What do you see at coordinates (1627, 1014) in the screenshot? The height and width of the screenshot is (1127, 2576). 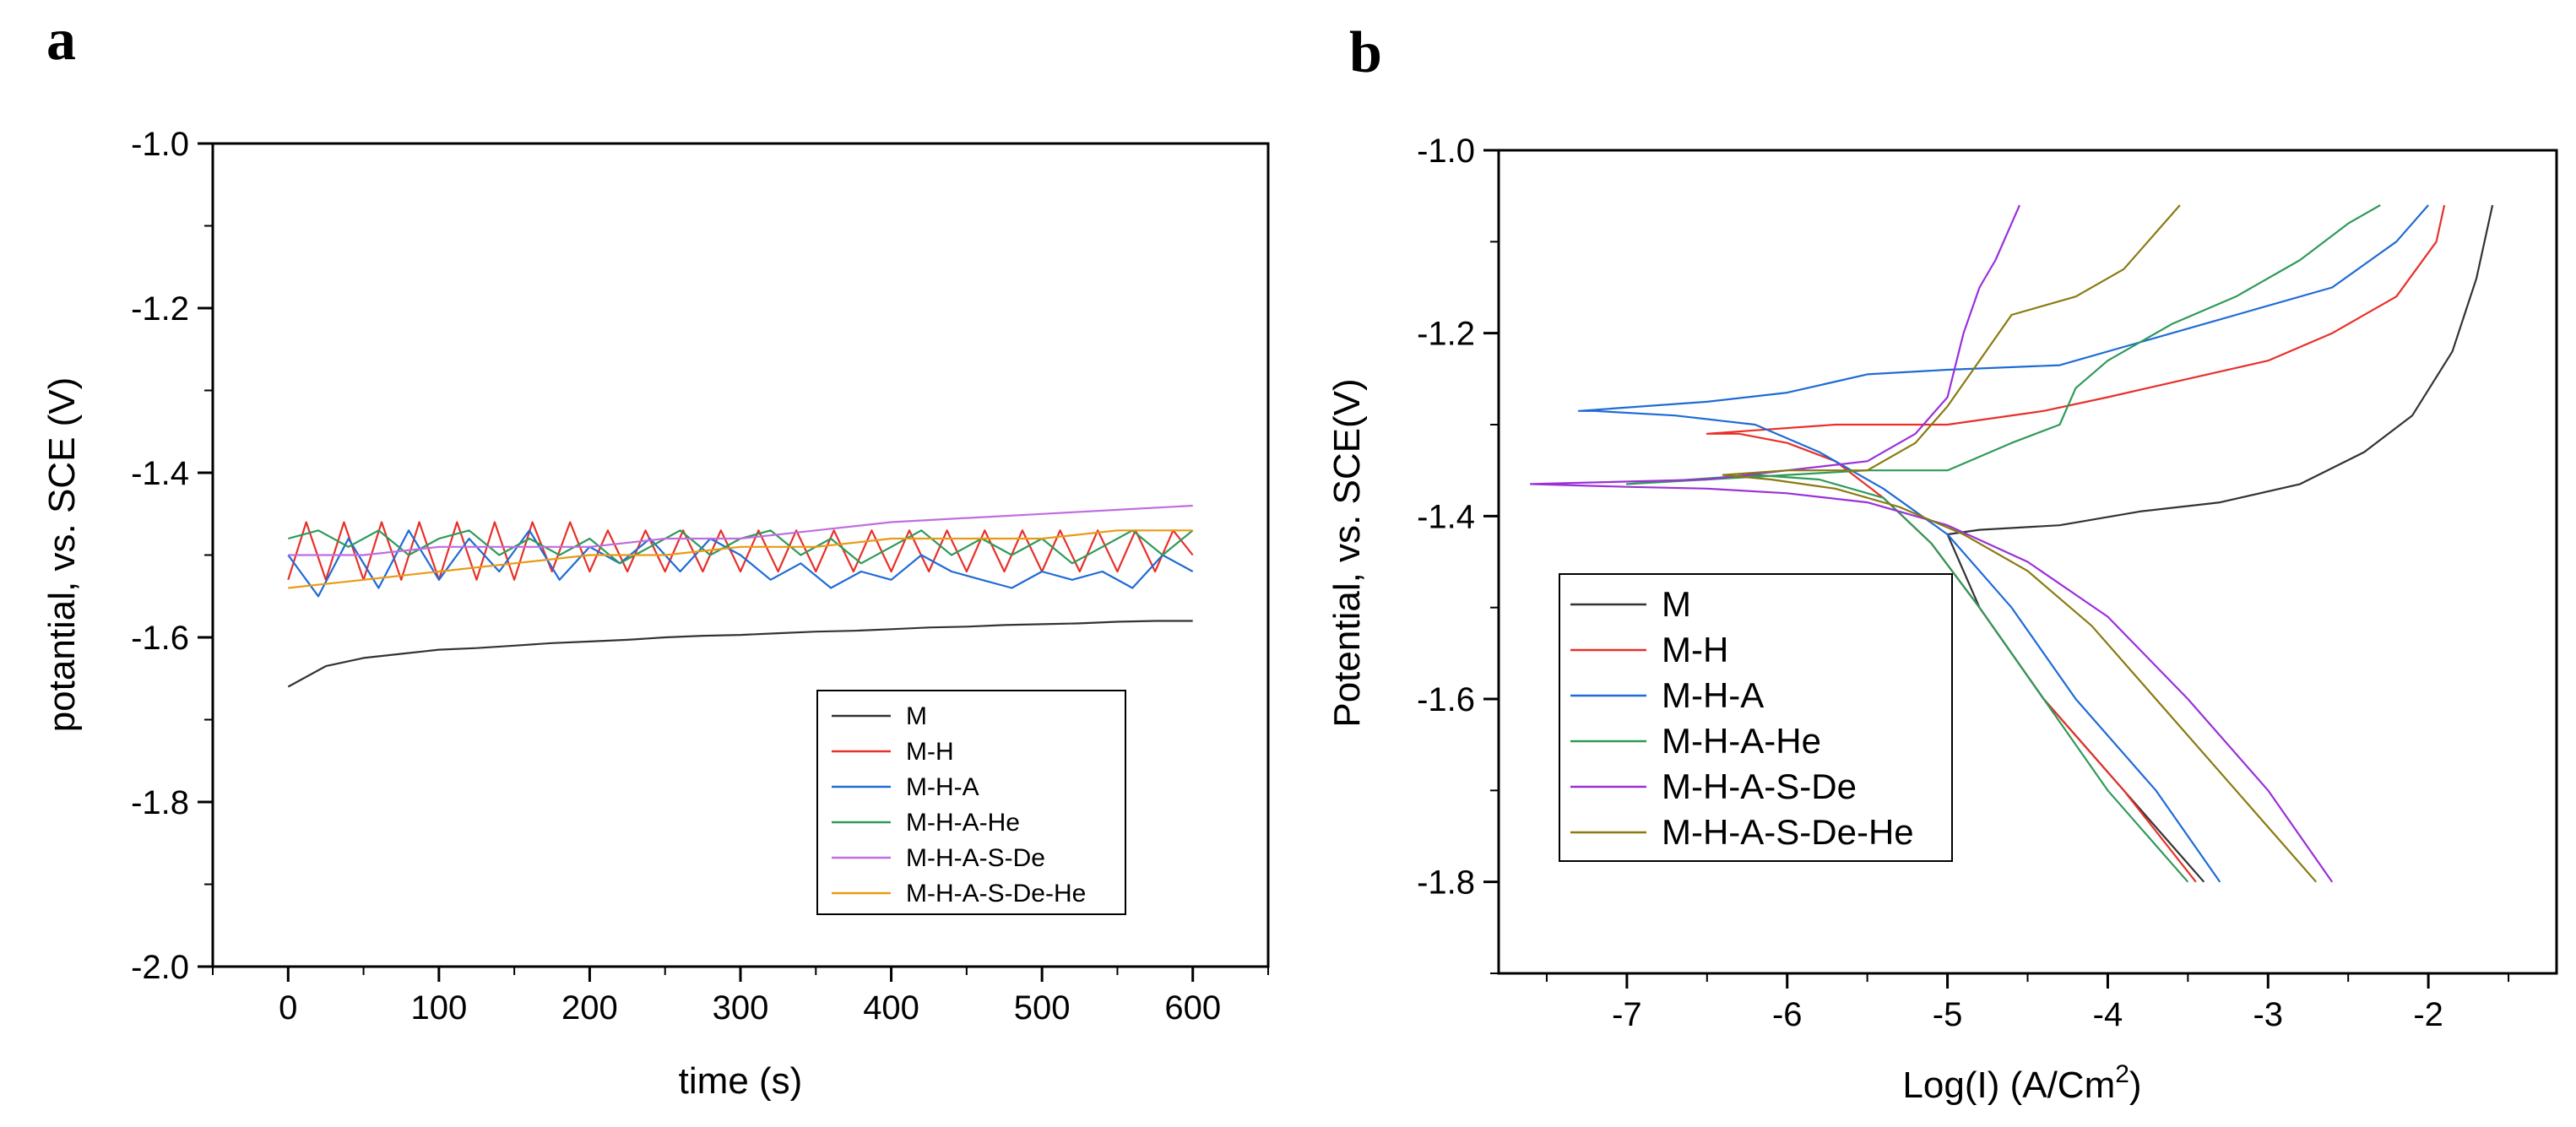 I see `x-tick-label: -7` at bounding box center [1627, 1014].